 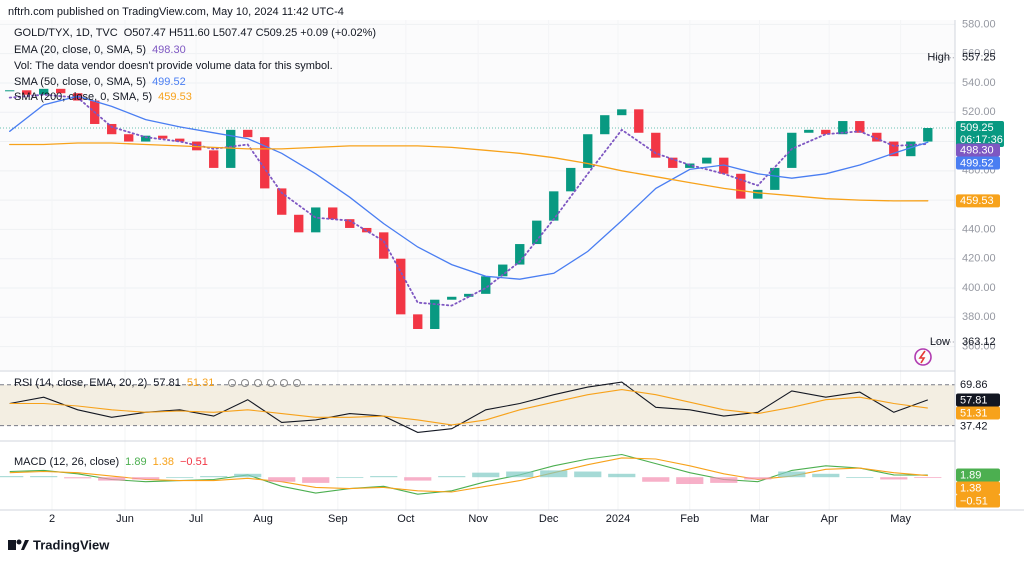 What do you see at coordinates (66, 33) in the screenshot?
I see `symbol: GOLD/TYX, 1D, TVC` at bounding box center [66, 33].